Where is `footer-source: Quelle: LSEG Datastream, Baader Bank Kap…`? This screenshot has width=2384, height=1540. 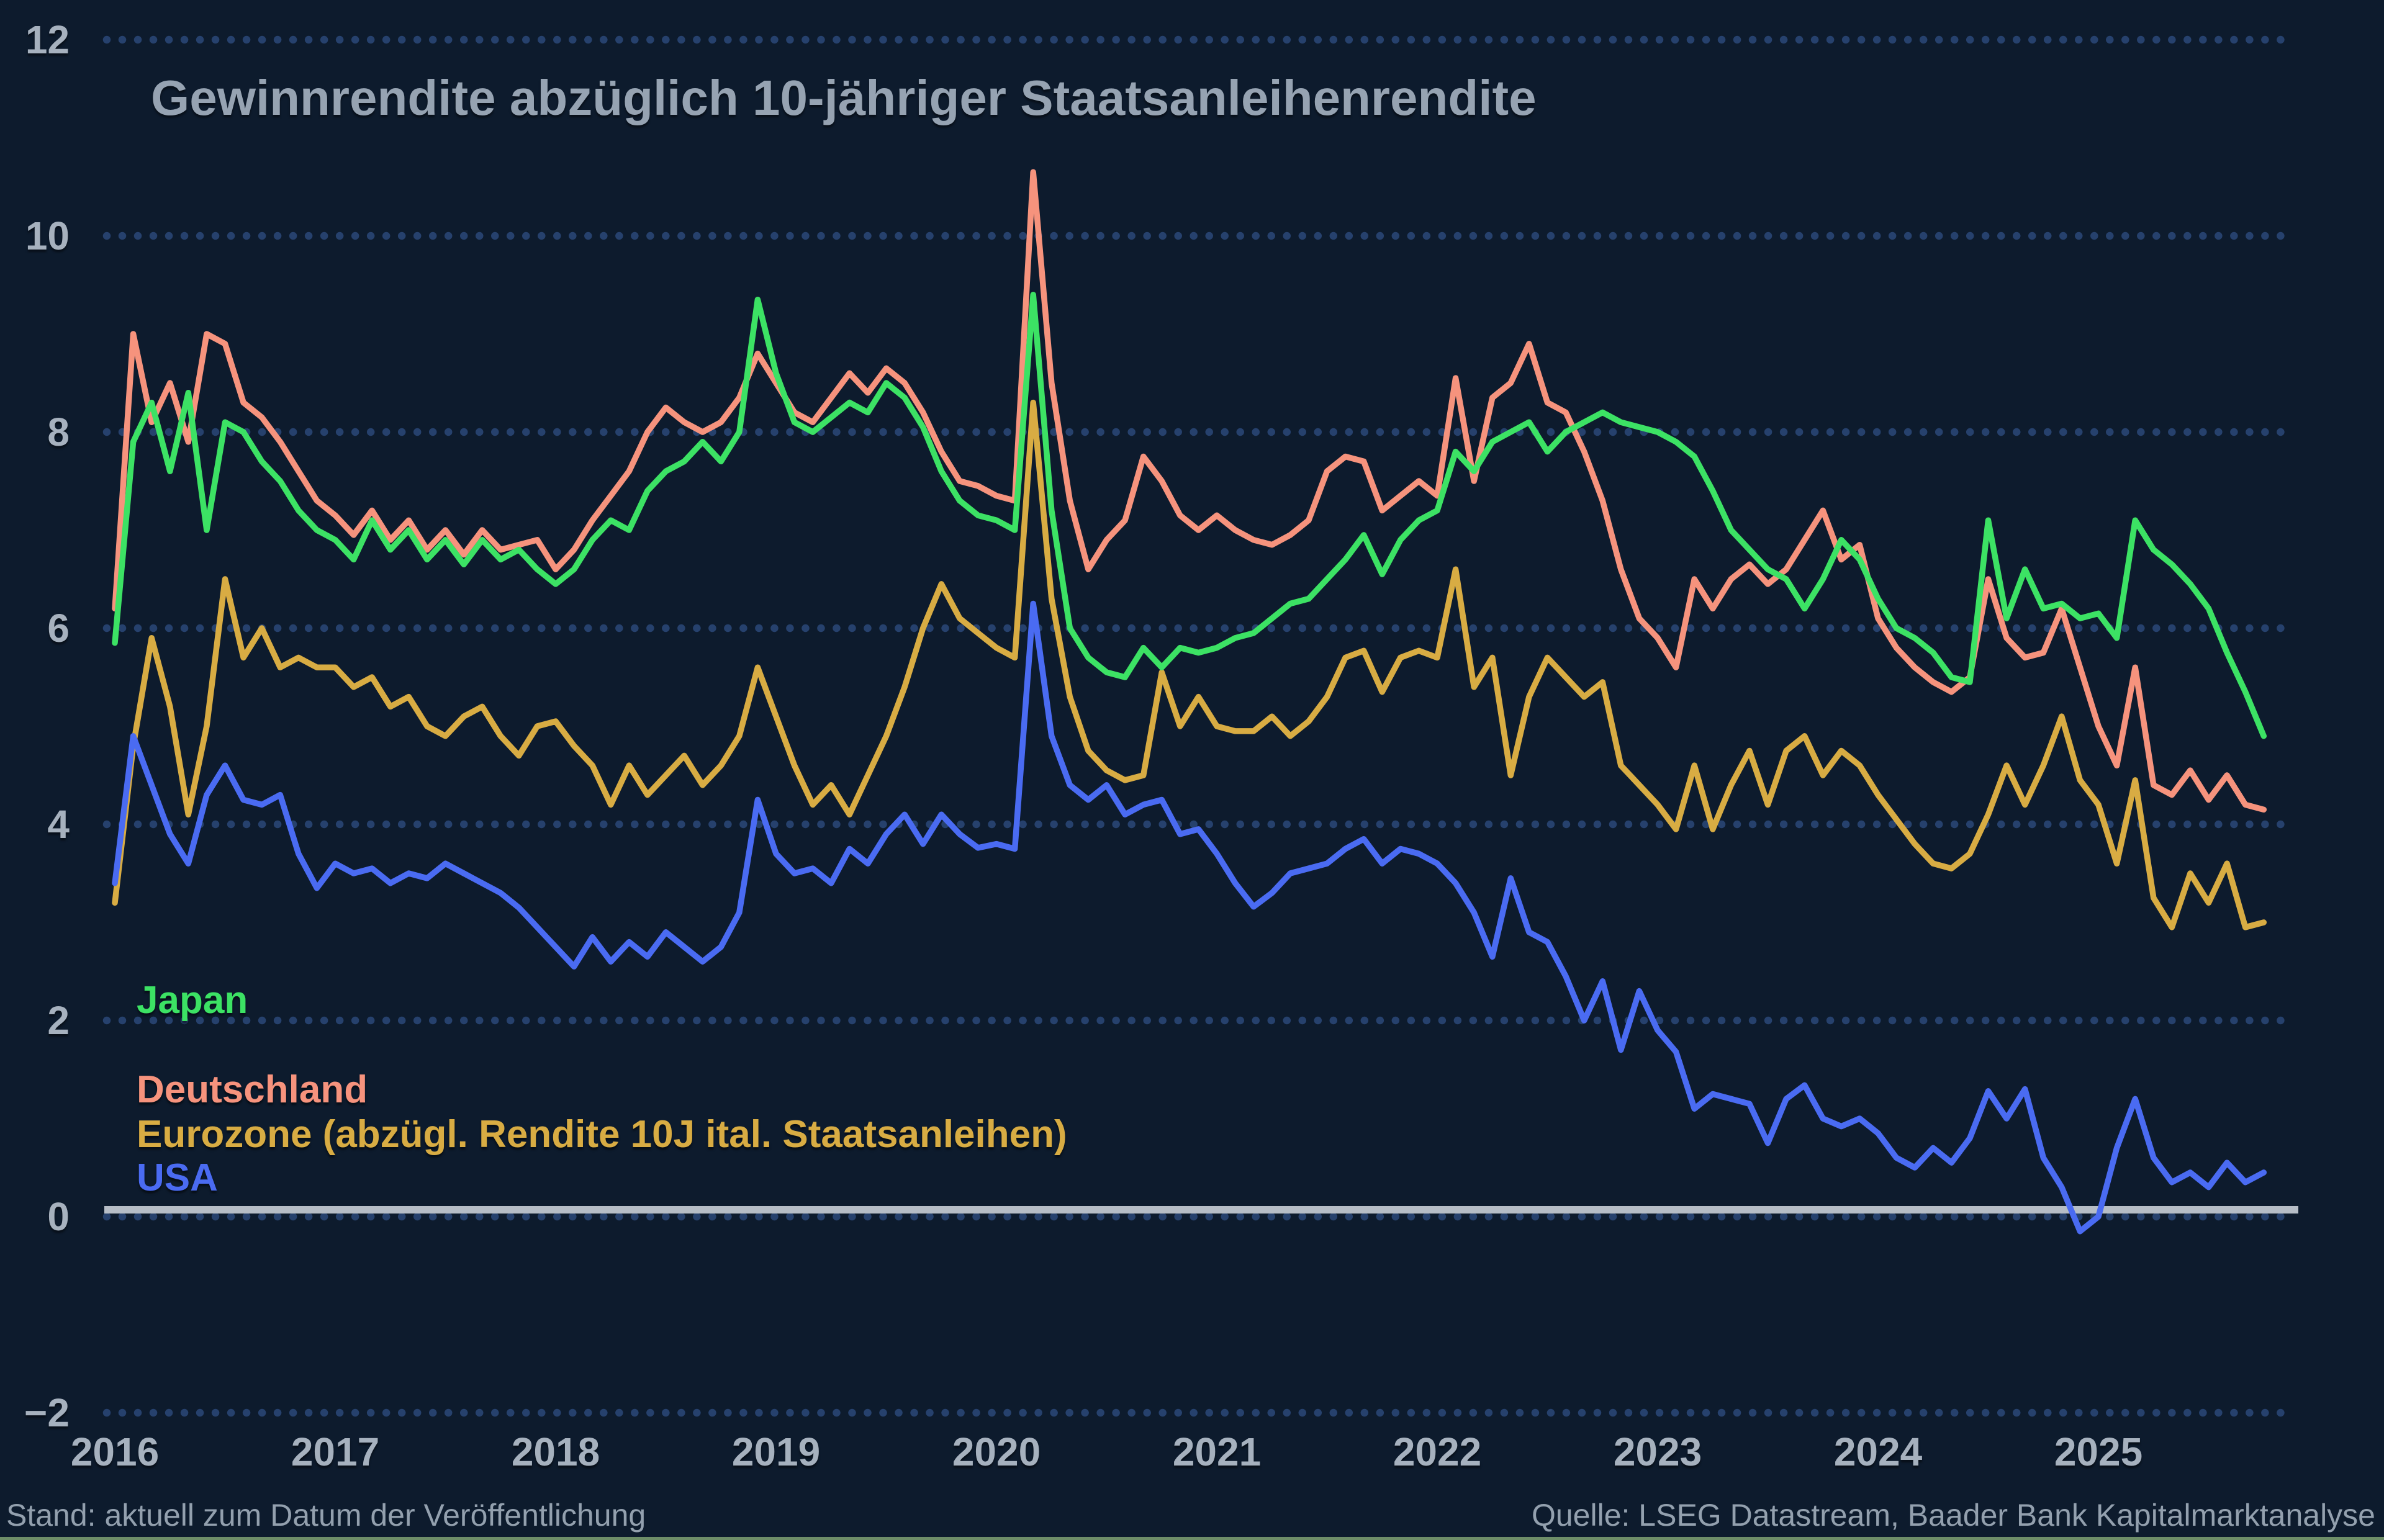
footer-source: Quelle: LSEG Datastream, Baader Bank Kap… is located at coordinates (1953, 1515).